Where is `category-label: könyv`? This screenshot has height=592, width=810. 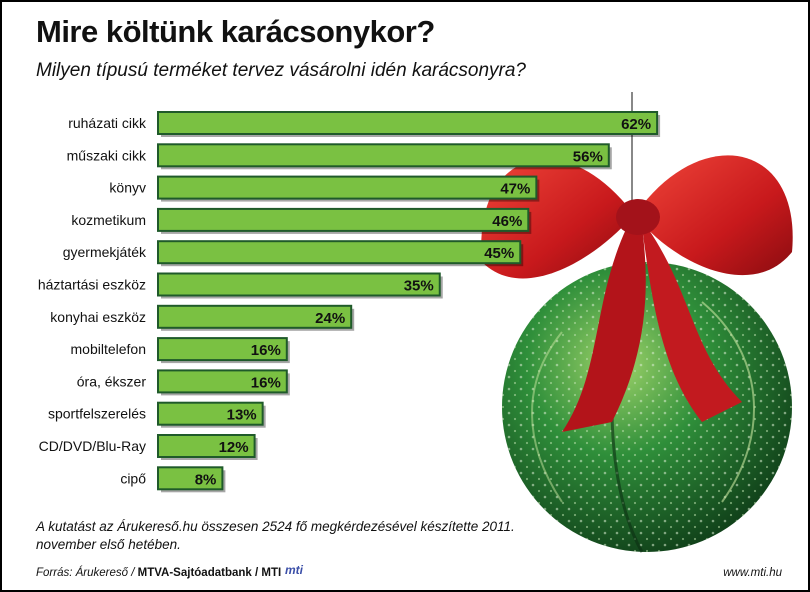 category-label: könyv is located at coordinates (127, 188).